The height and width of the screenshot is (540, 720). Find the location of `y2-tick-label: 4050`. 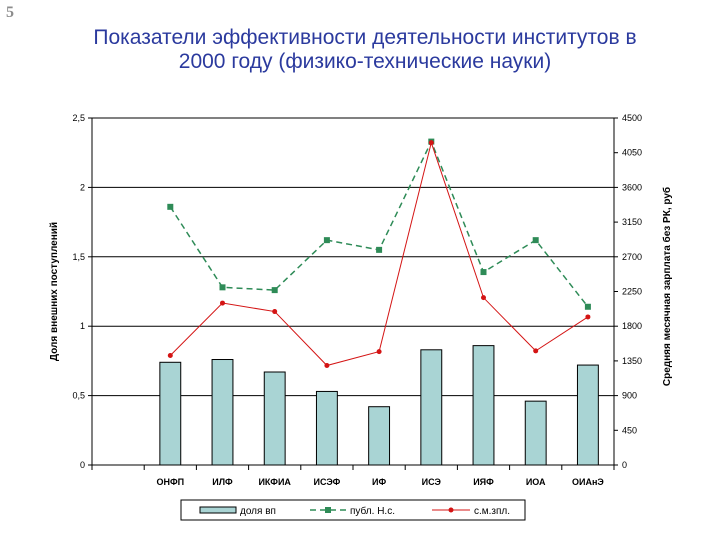

y2-tick-label: 4050 is located at coordinates (632, 153).